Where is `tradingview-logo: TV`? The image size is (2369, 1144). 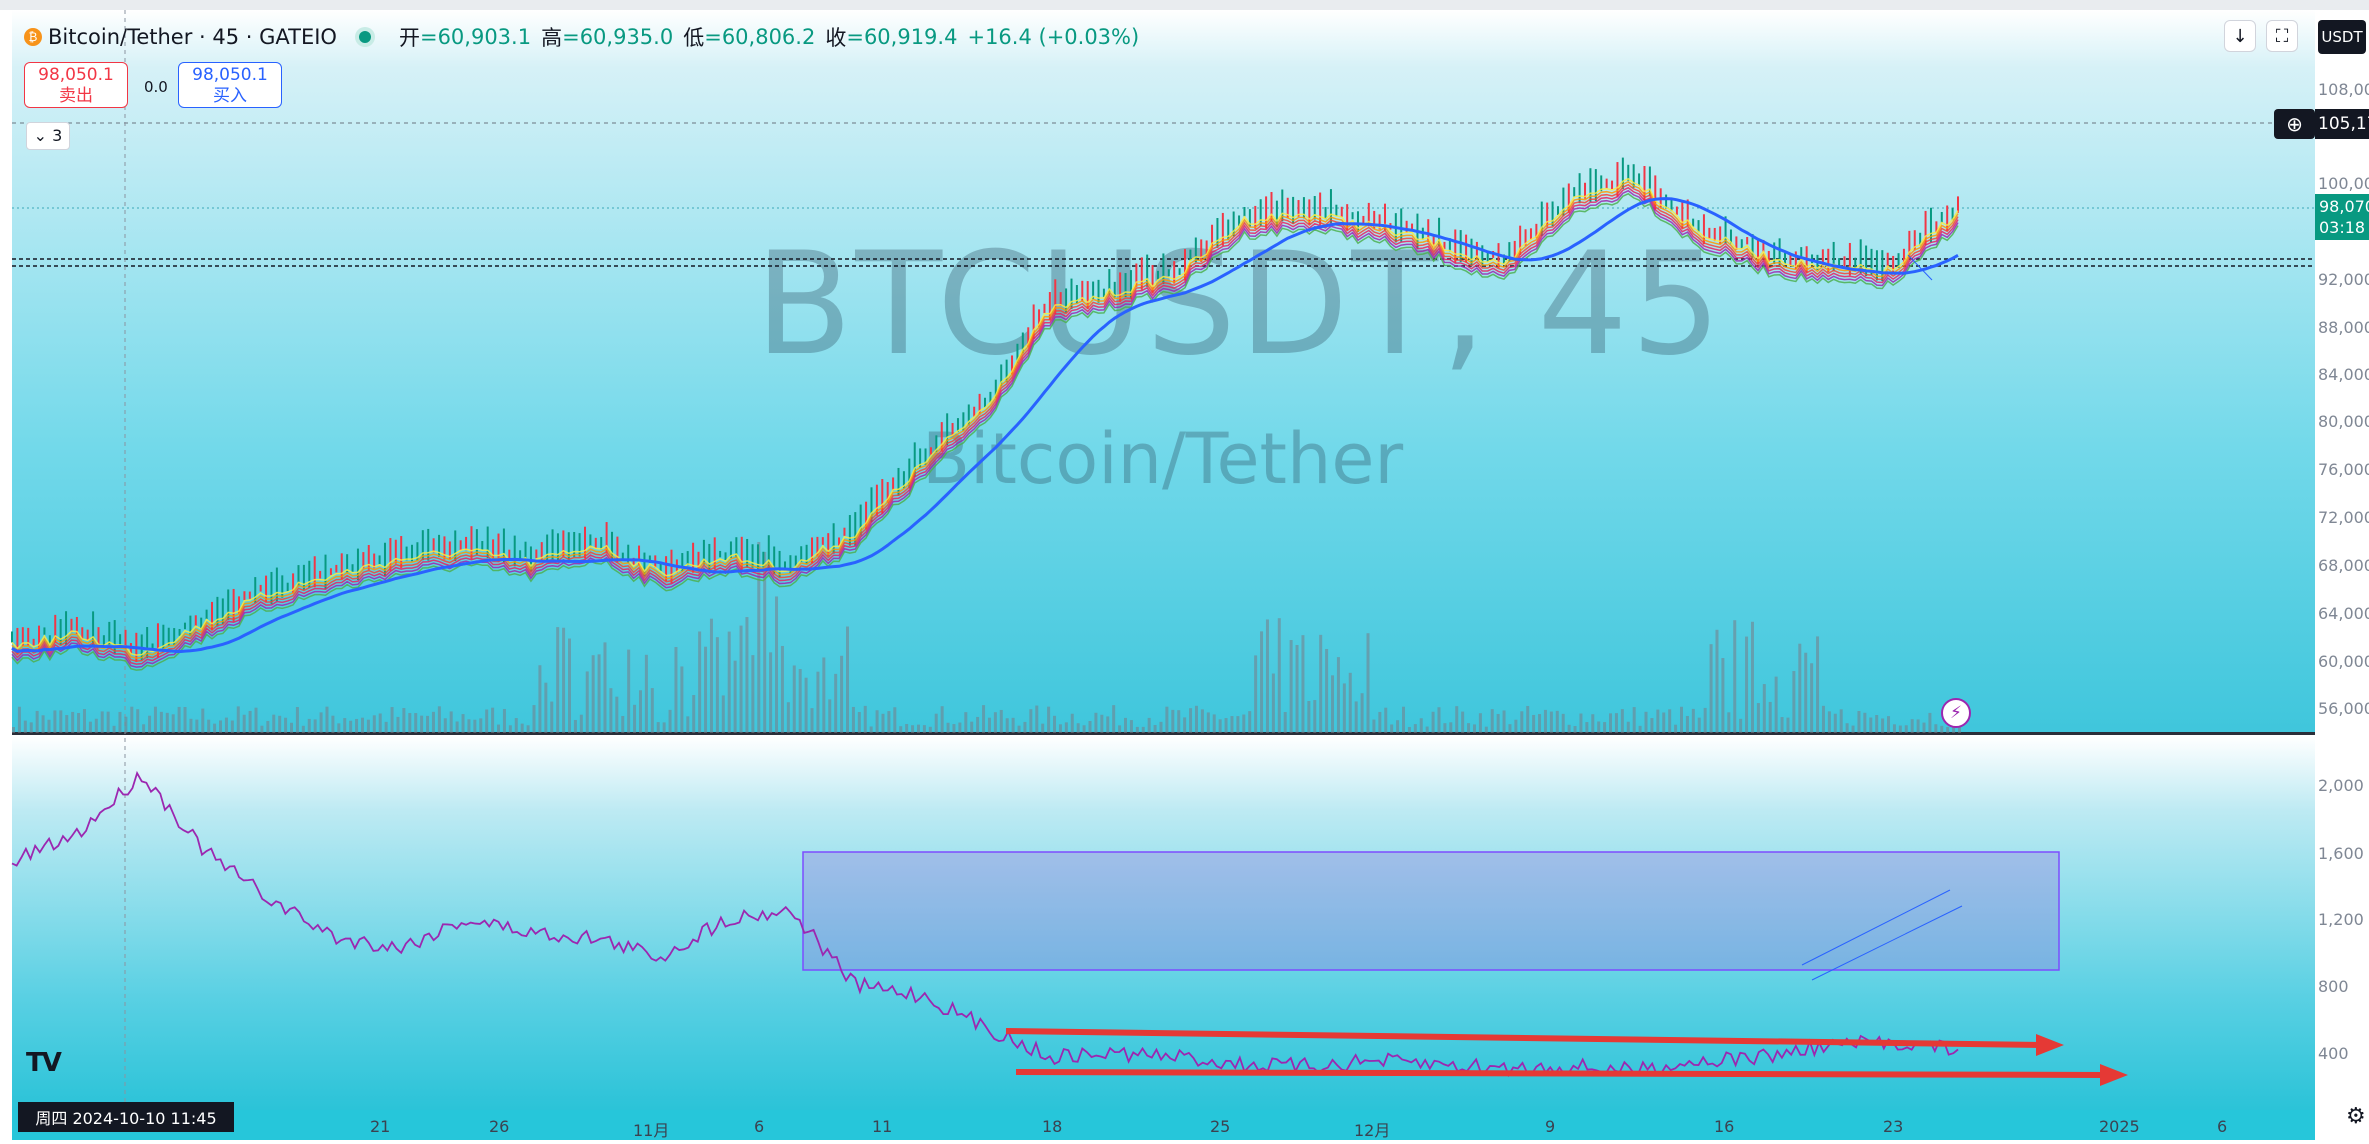 tradingview-logo: TV is located at coordinates (44, 1063).